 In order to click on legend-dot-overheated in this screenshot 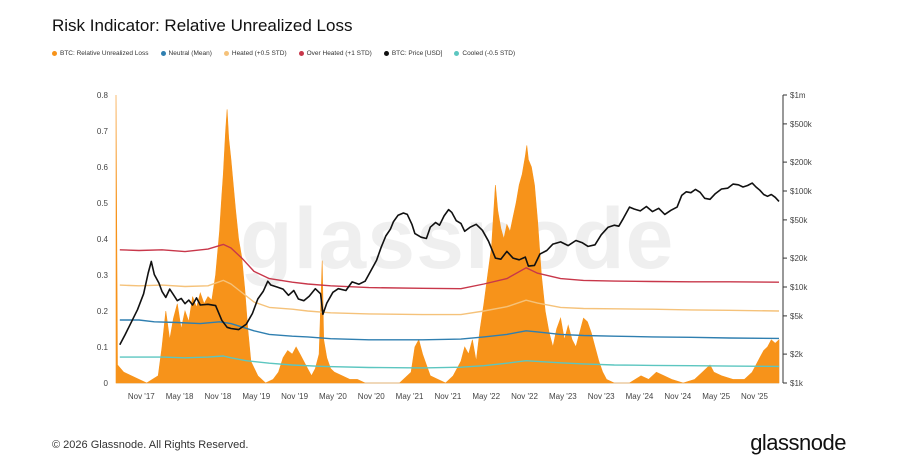, I will do `click(301, 53)`.